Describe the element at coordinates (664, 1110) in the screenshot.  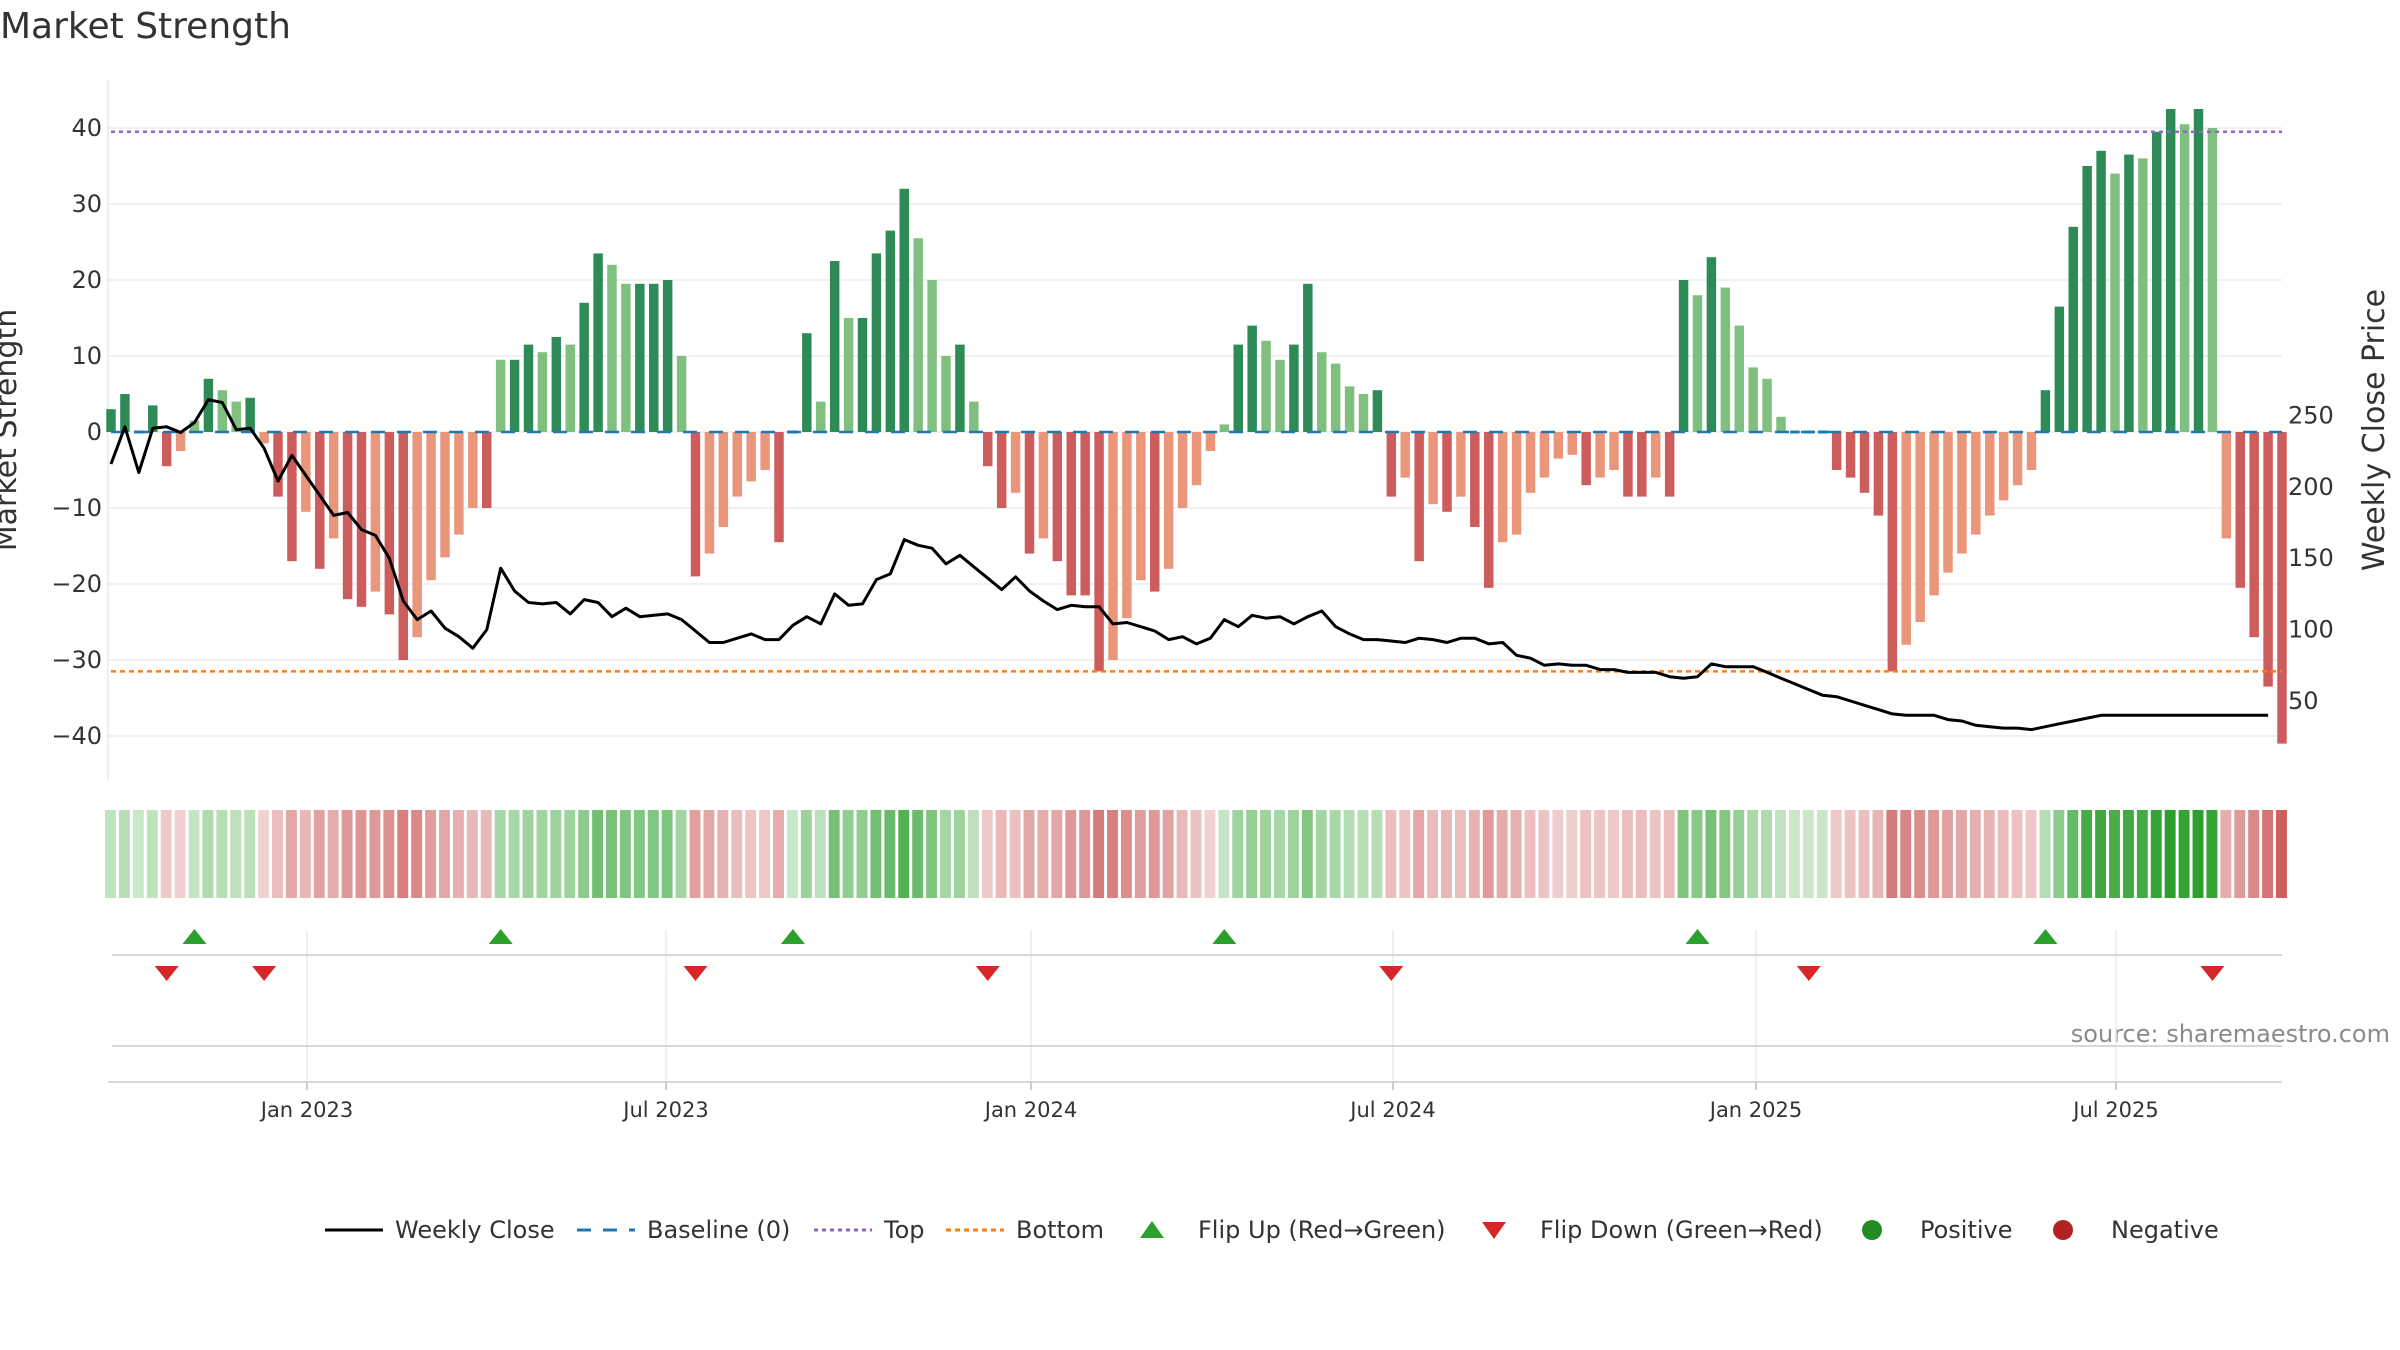
I see `x-tick-label: Jul 2023` at that location.